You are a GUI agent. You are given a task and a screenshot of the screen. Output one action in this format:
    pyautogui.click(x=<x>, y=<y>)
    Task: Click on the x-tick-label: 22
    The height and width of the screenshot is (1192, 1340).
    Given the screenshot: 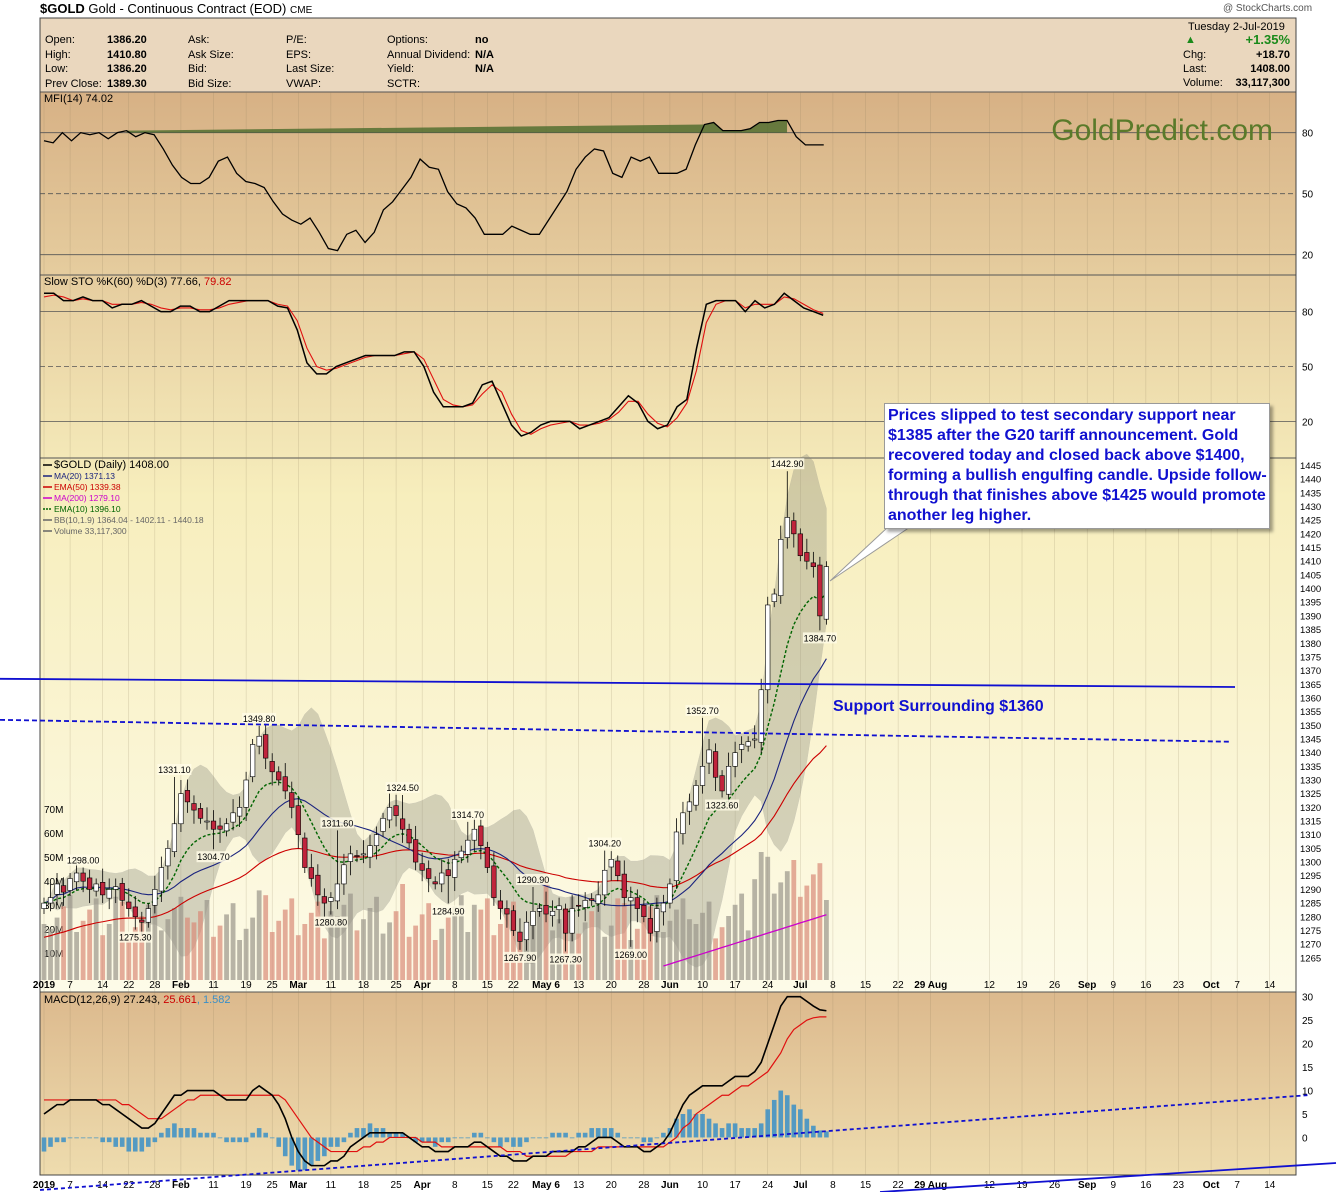 What is the action you would take?
    pyautogui.click(x=899, y=1185)
    